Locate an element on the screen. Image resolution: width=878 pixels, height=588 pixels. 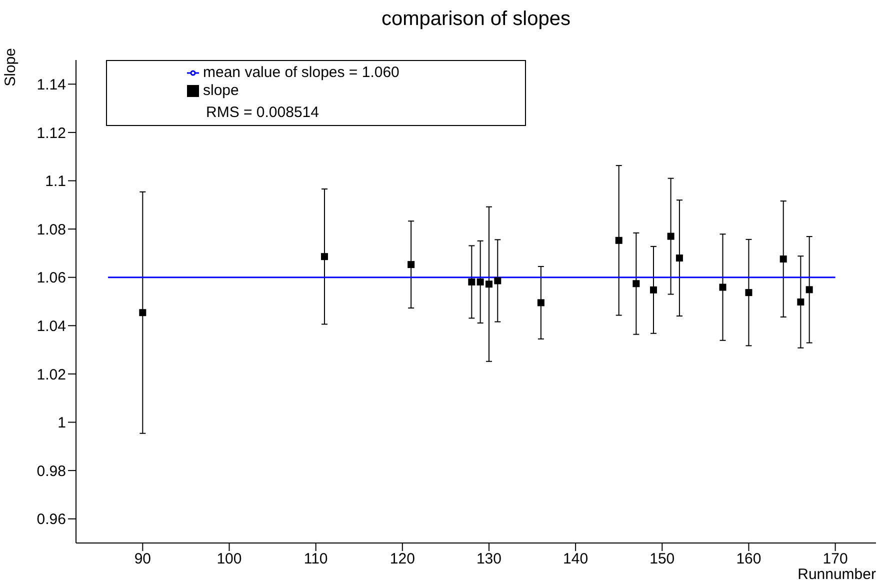
y-tick-label: 0.98 is located at coordinates (51, 471).